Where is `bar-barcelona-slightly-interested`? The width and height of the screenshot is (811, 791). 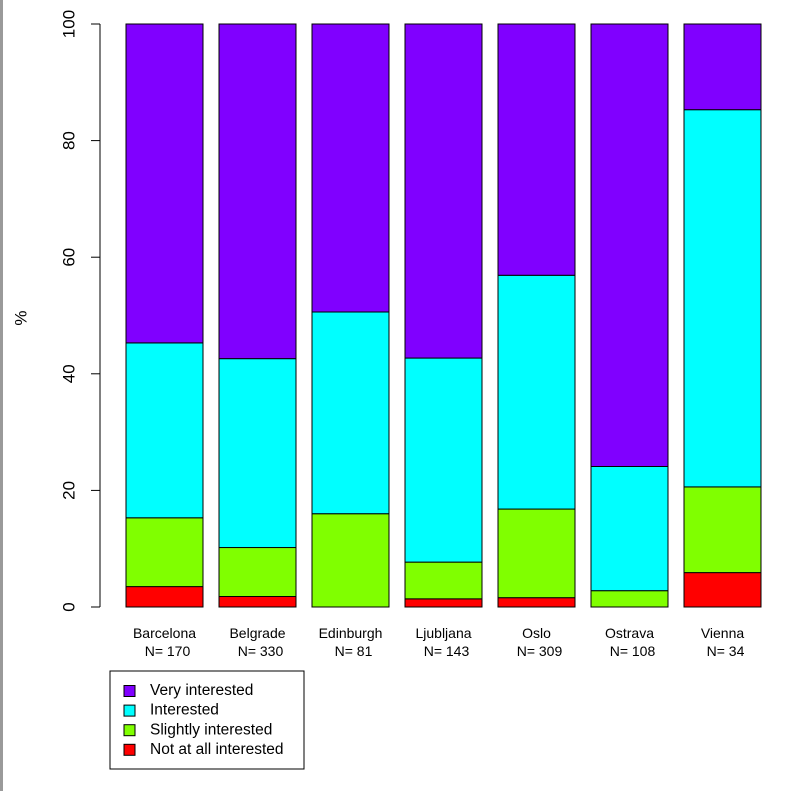
bar-barcelona-slightly-interested is located at coordinates (164, 552).